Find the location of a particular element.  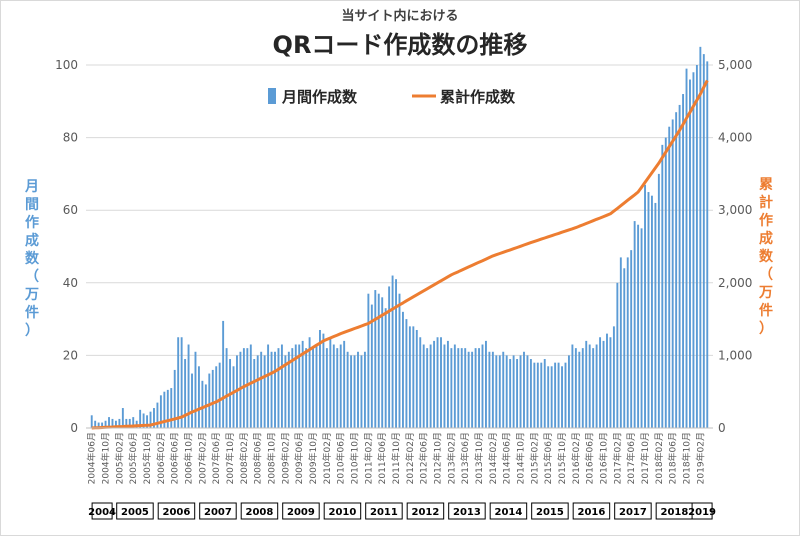

x-tick-label: 2014年10月 is located at coordinates (521, 458).